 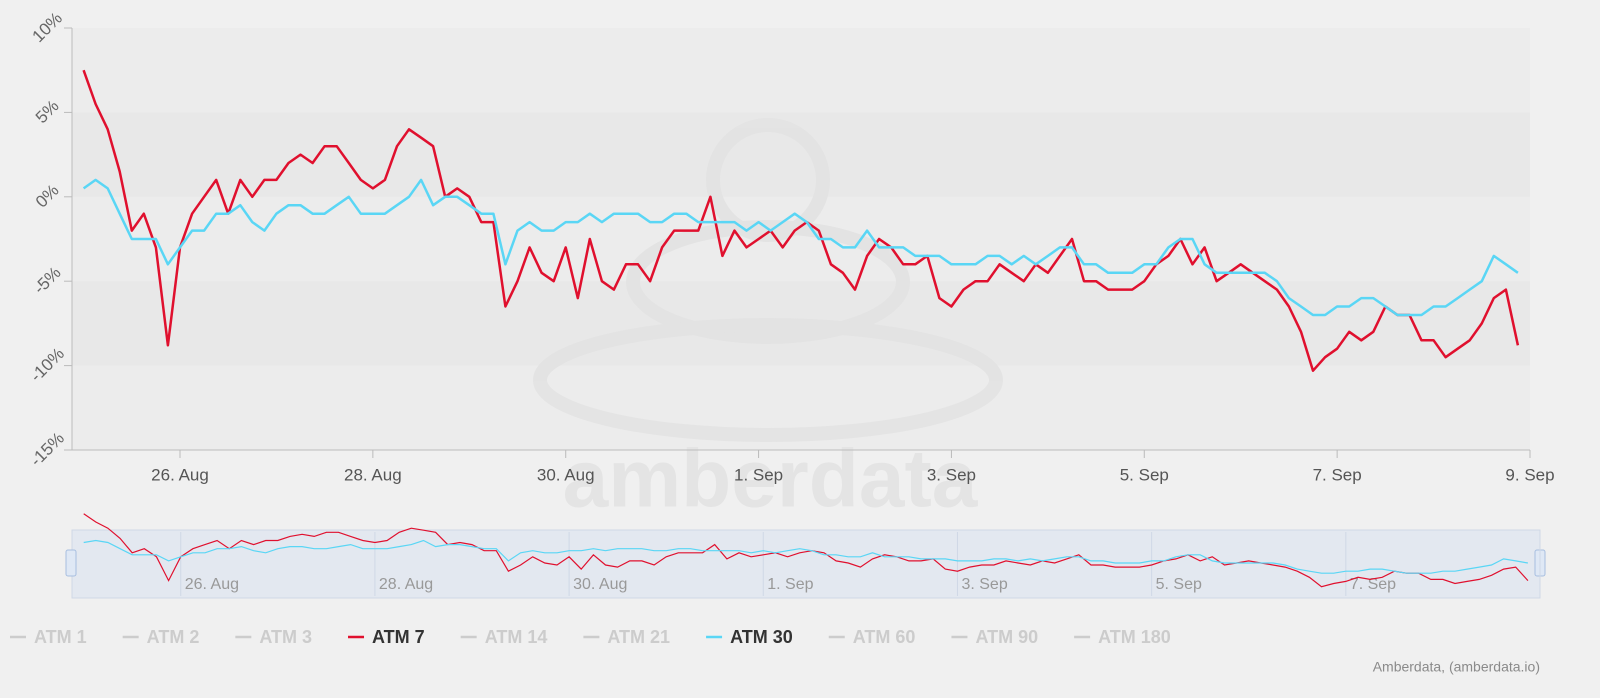 I want to click on x-tick-label: 7. Sep, so click(x=1337, y=474).